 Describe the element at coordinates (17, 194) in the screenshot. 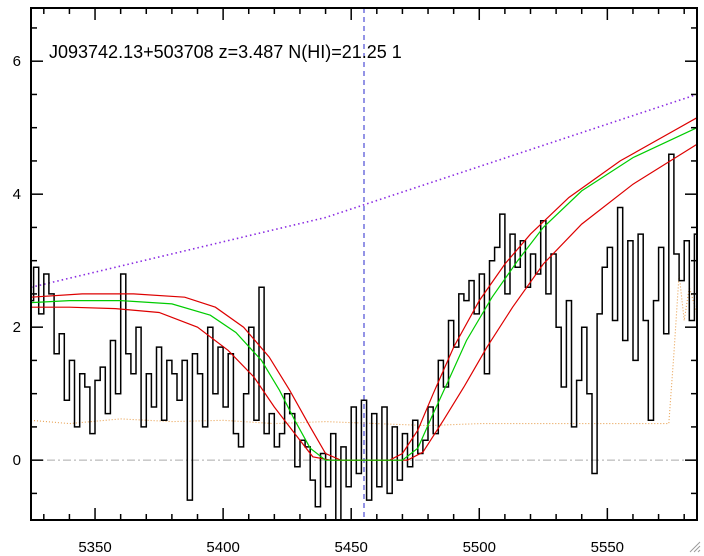

I see `y-tick-label: 4` at that location.